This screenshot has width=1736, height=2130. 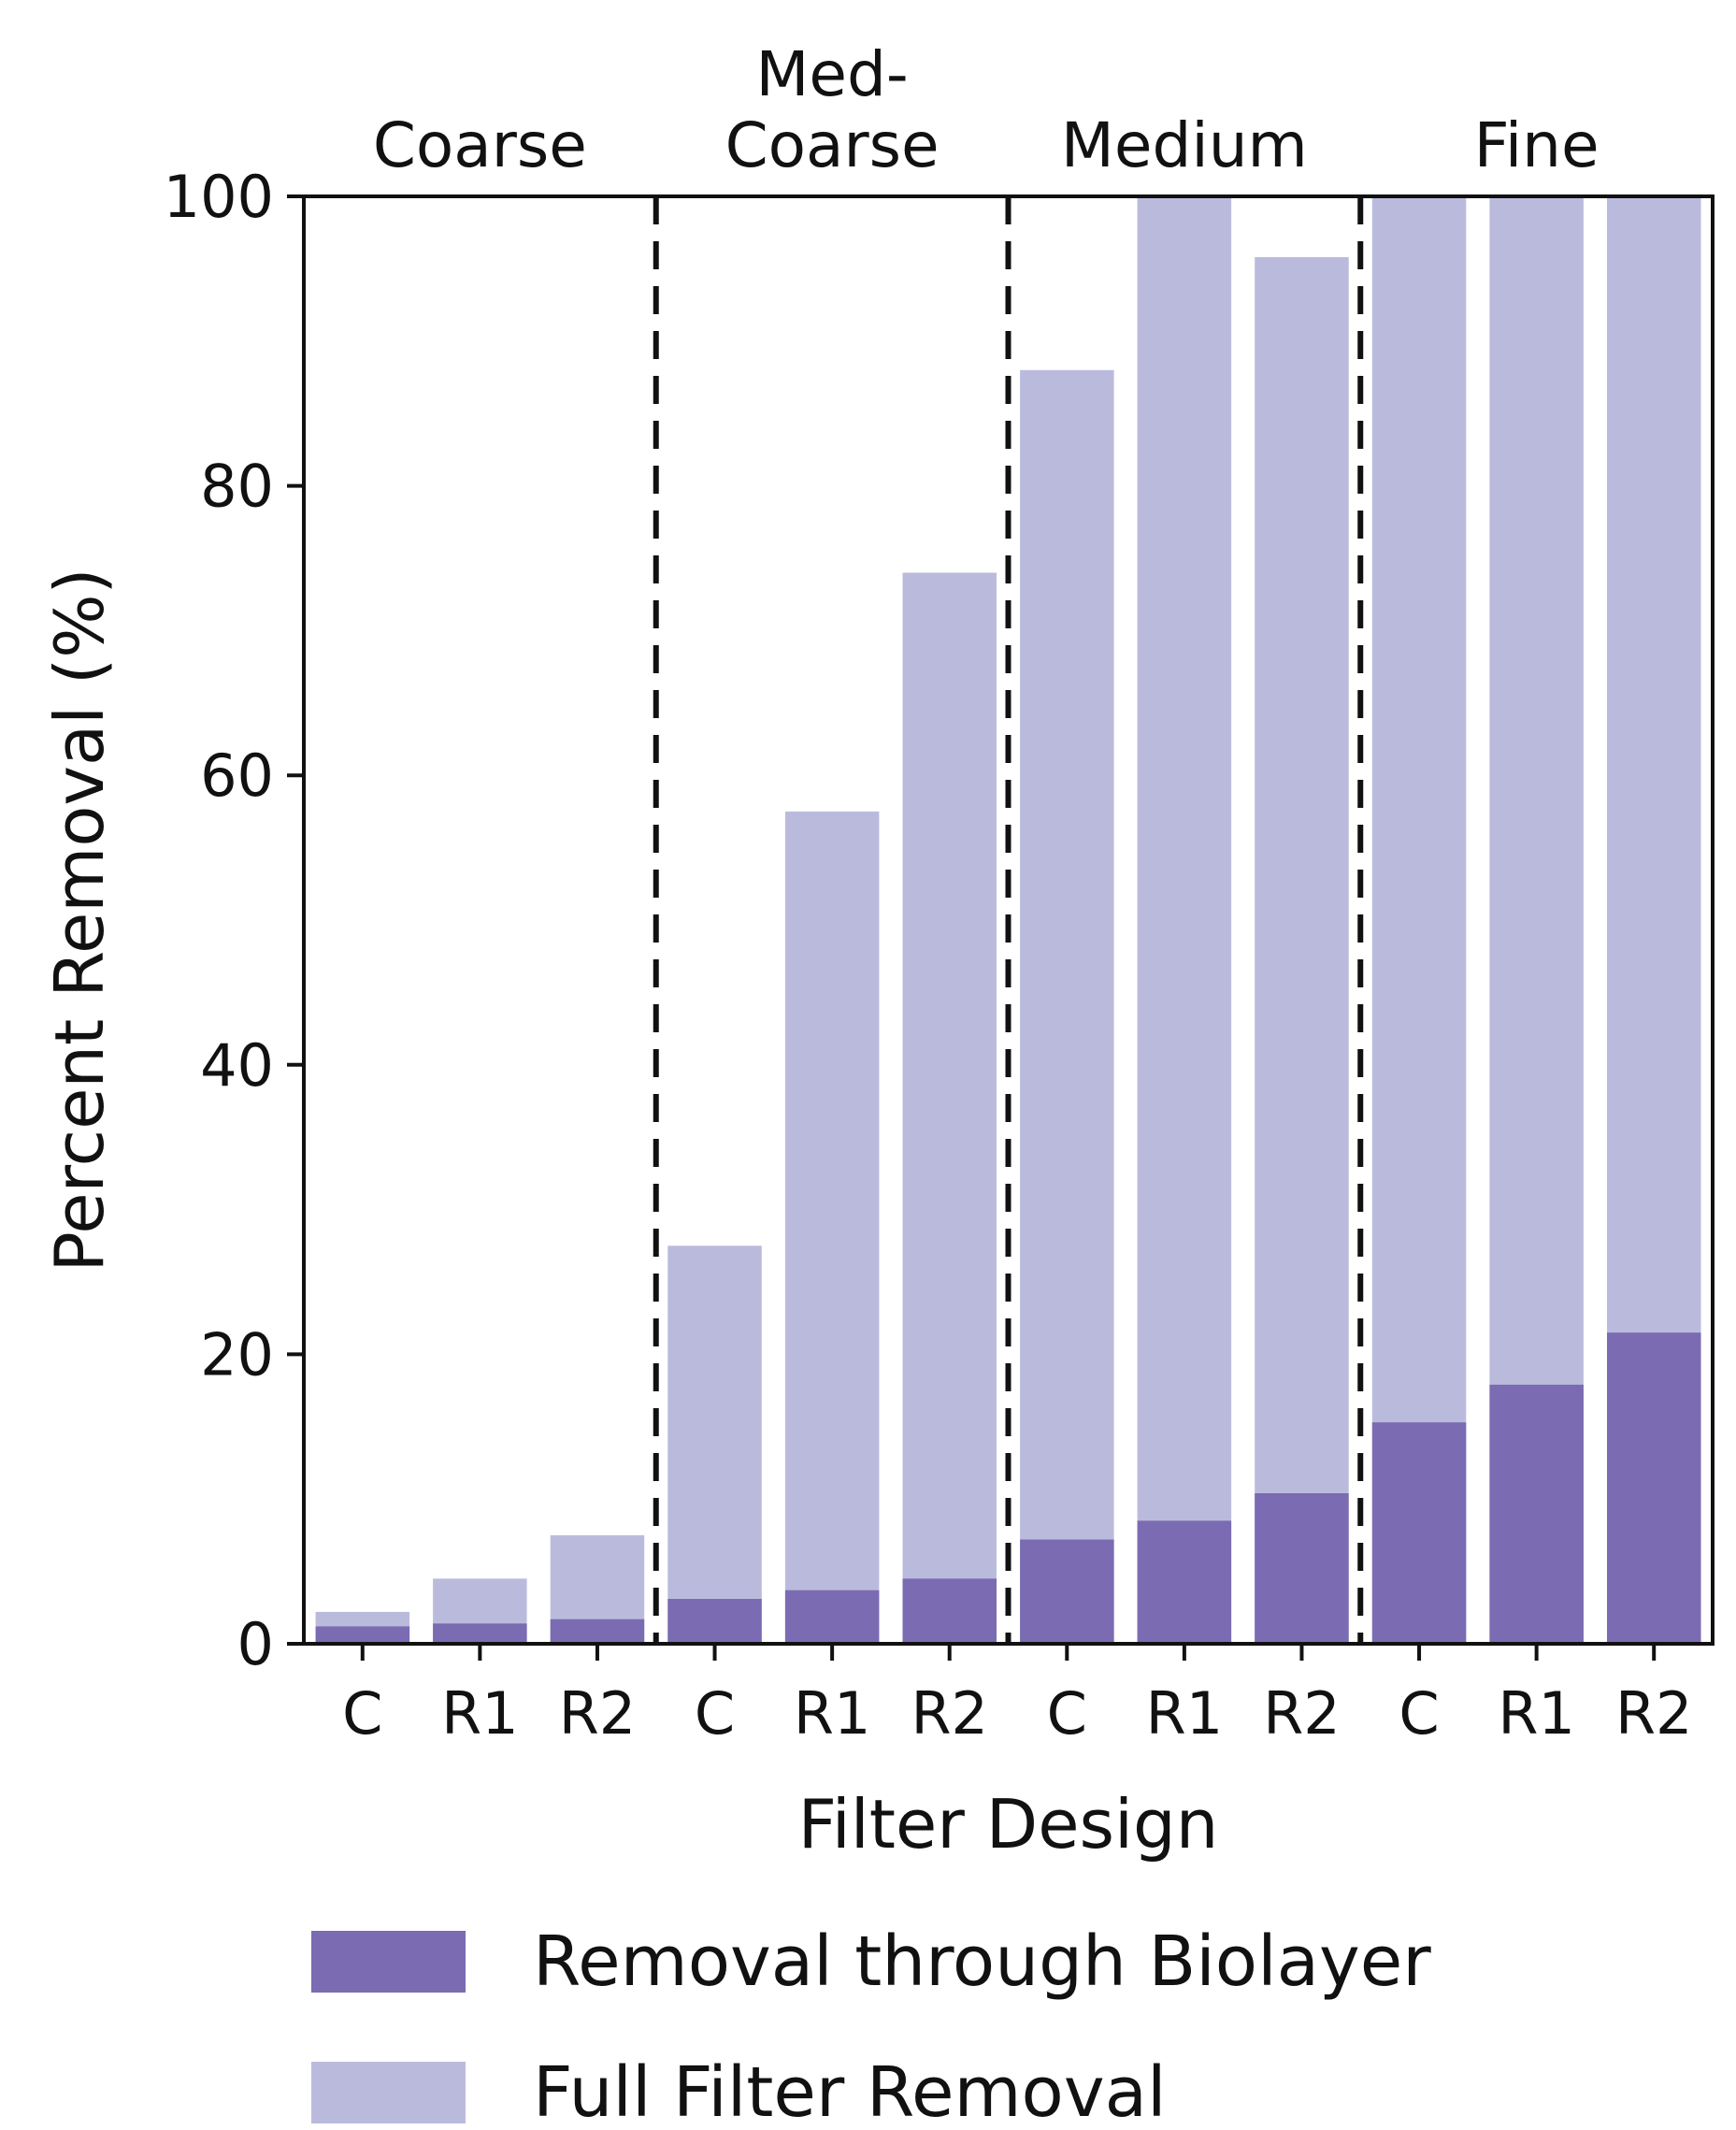 I want to click on x-tick-label-3: C, so click(x=715, y=1713).